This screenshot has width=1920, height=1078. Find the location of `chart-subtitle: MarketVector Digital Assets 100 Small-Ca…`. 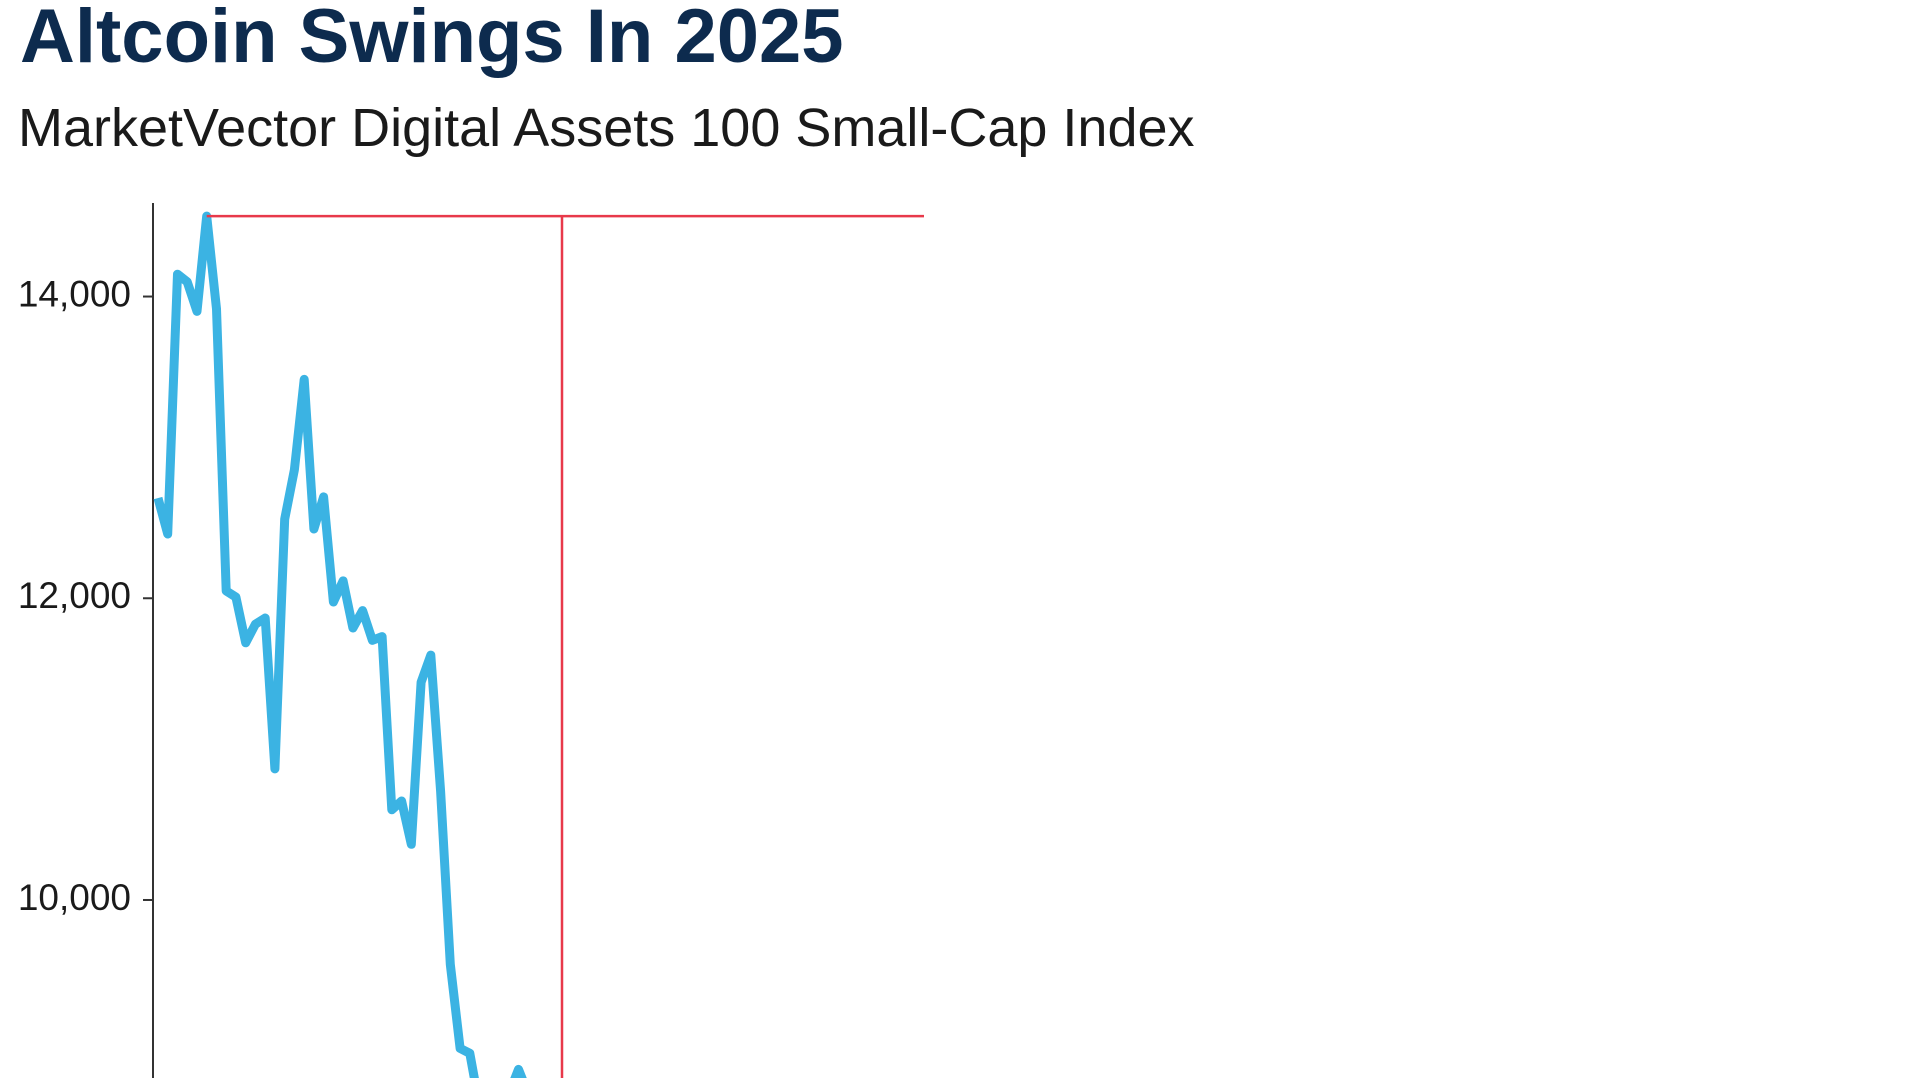

chart-subtitle: MarketVector Digital Assets 100 Small-Ca… is located at coordinates (606, 128).